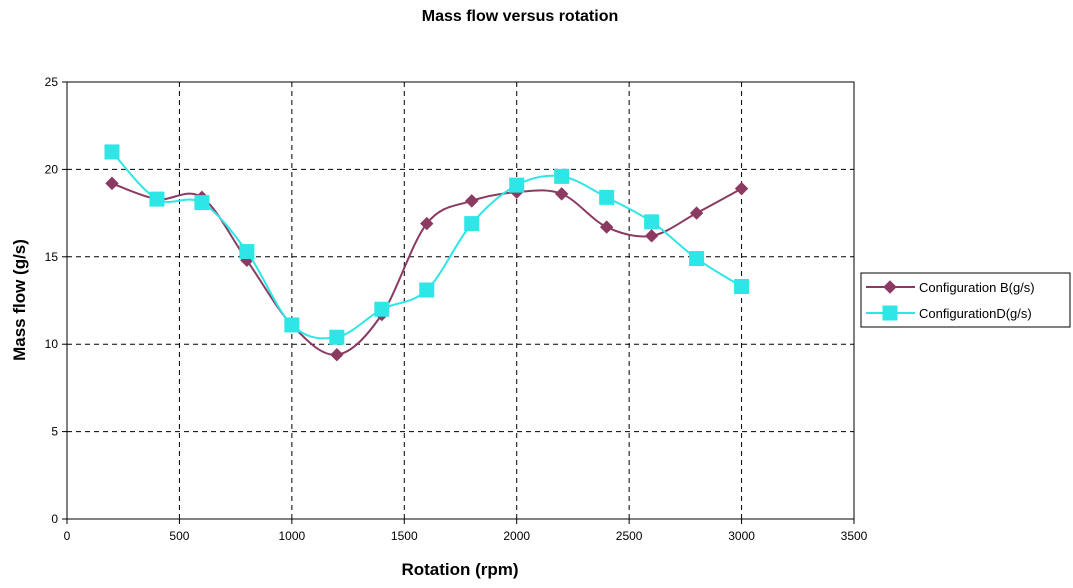 The height and width of the screenshot is (588, 1073). Describe the element at coordinates (965, 300) in the screenshot. I see `legend: Configuration B(g/s) ConfigurationD(g/s)` at that location.